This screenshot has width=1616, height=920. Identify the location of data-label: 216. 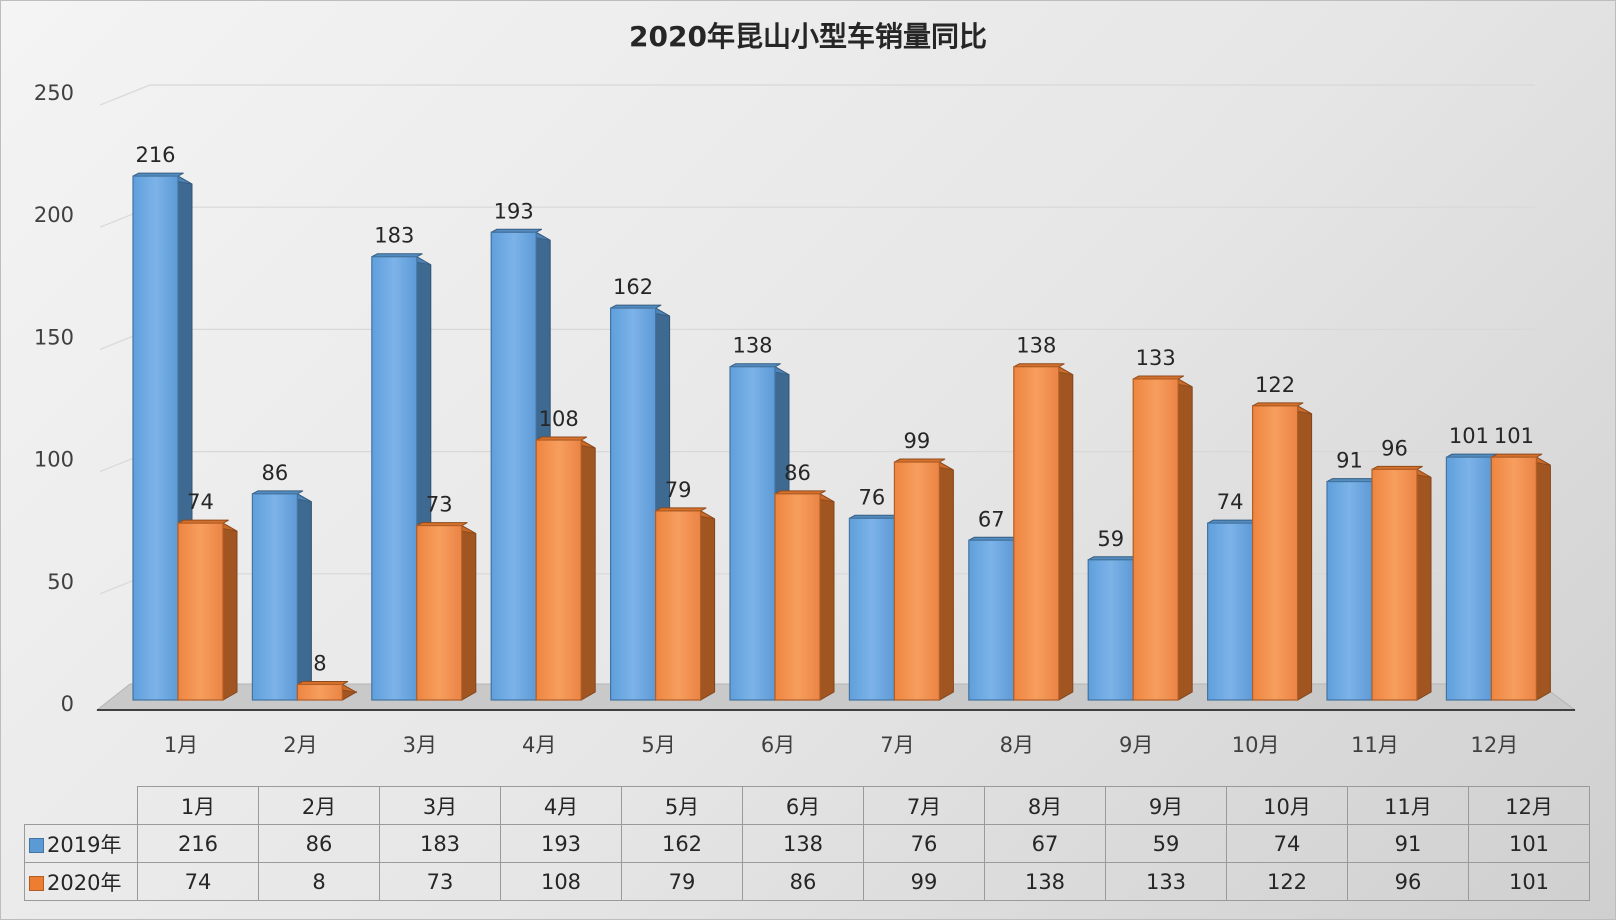
(155, 155).